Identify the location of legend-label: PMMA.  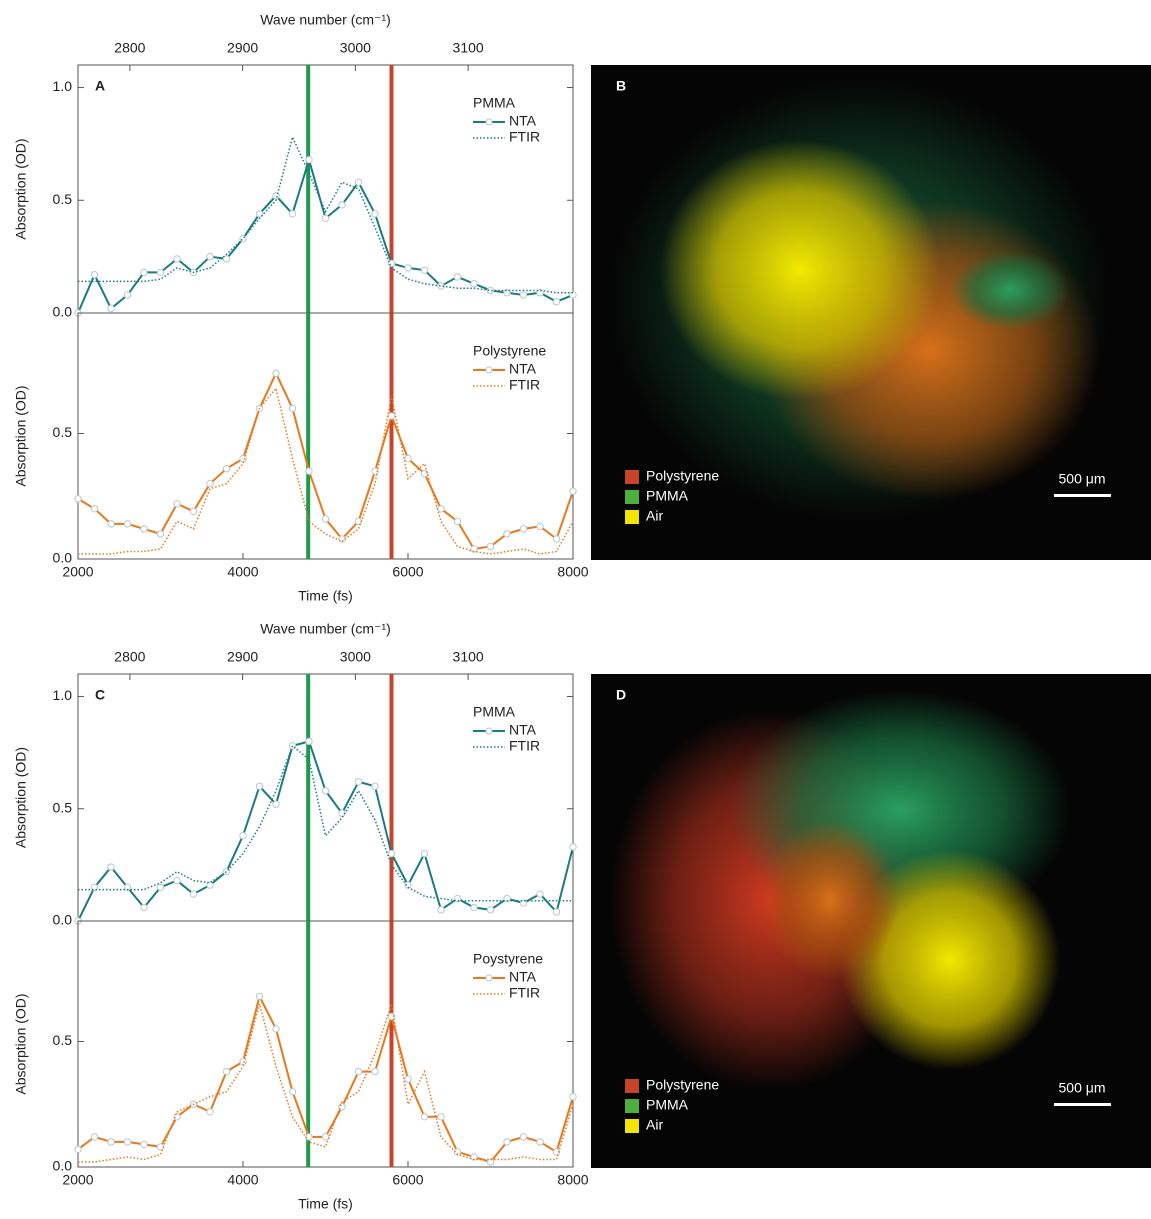
(667, 496).